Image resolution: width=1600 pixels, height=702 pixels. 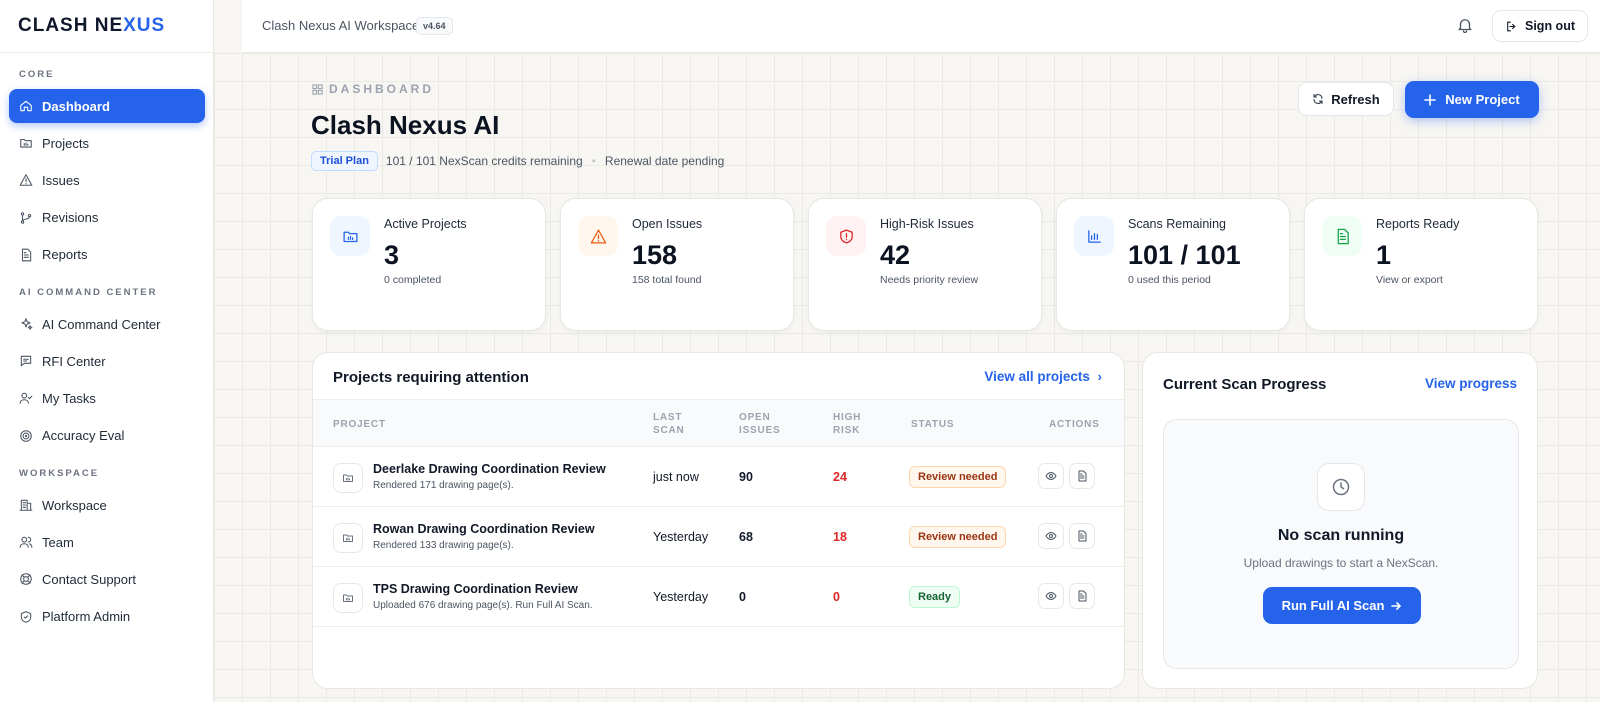 I want to click on sidebar-item-projects: Projects, so click(x=107, y=143).